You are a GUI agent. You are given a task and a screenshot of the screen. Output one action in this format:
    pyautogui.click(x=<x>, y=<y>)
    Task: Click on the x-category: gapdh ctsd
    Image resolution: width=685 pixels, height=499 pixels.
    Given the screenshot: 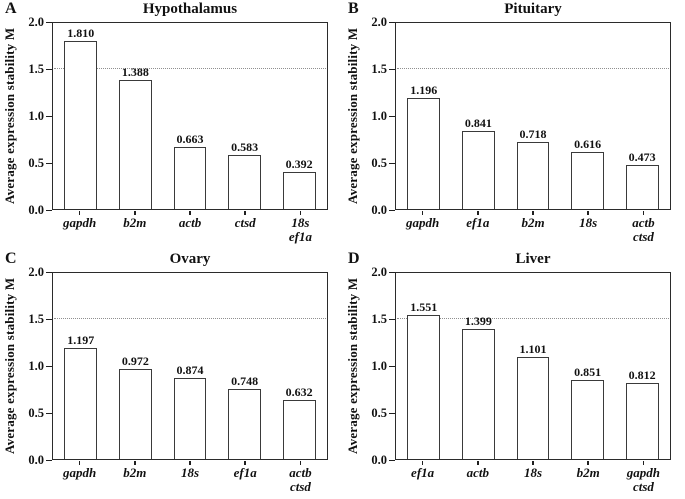 What is the action you would take?
    pyautogui.click(x=643, y=477)
    